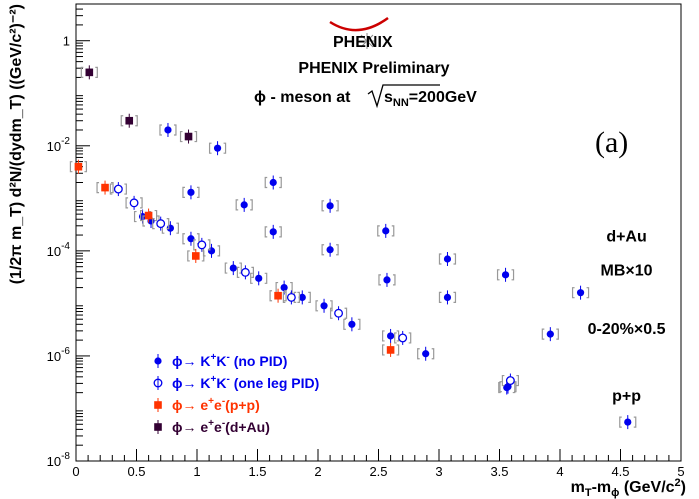 This screenshot has width=699, height=499. I want to click on logo-starburst-icon, so click(367, 41).